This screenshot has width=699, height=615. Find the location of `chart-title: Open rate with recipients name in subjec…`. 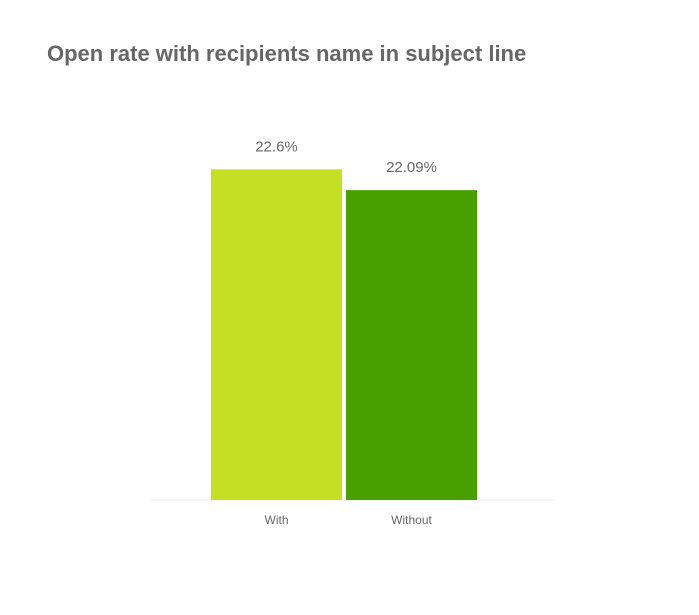

chart-title: Open rate with recipients name in subjec… is located at coordinates (286, 53).